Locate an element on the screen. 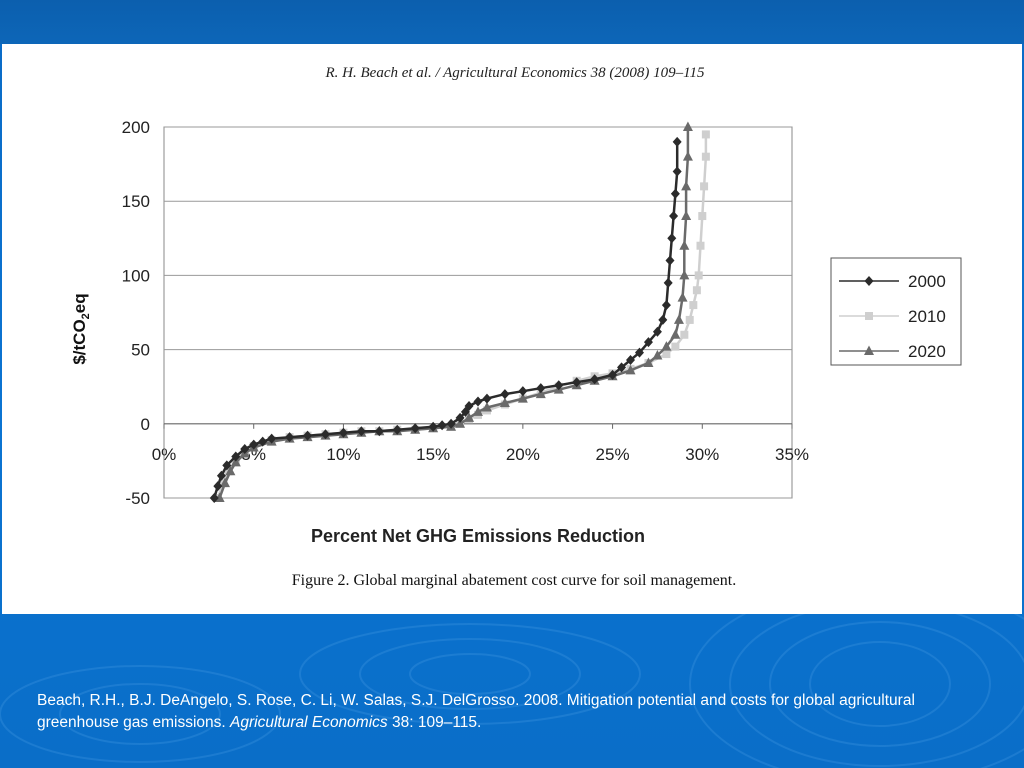 This screenshot has height=768, width=1024. x-tick-label: 10% is located at coordinates (343, 454).